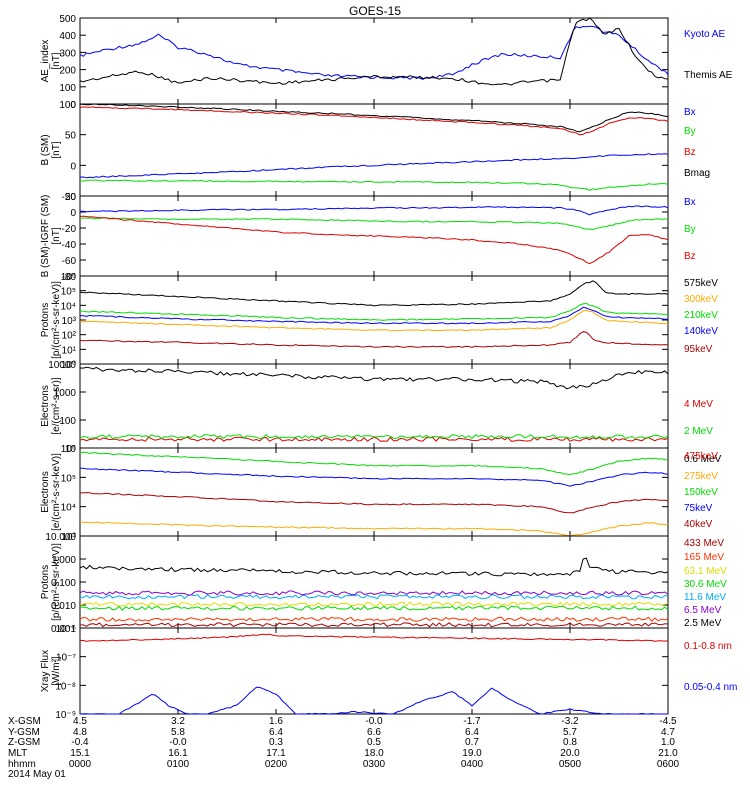 The height and width of the screenshot is (800, 750). Describe the element at coordinates (69, 350) in the screenshot. I see `y-tick-label: 10¹` at that location.